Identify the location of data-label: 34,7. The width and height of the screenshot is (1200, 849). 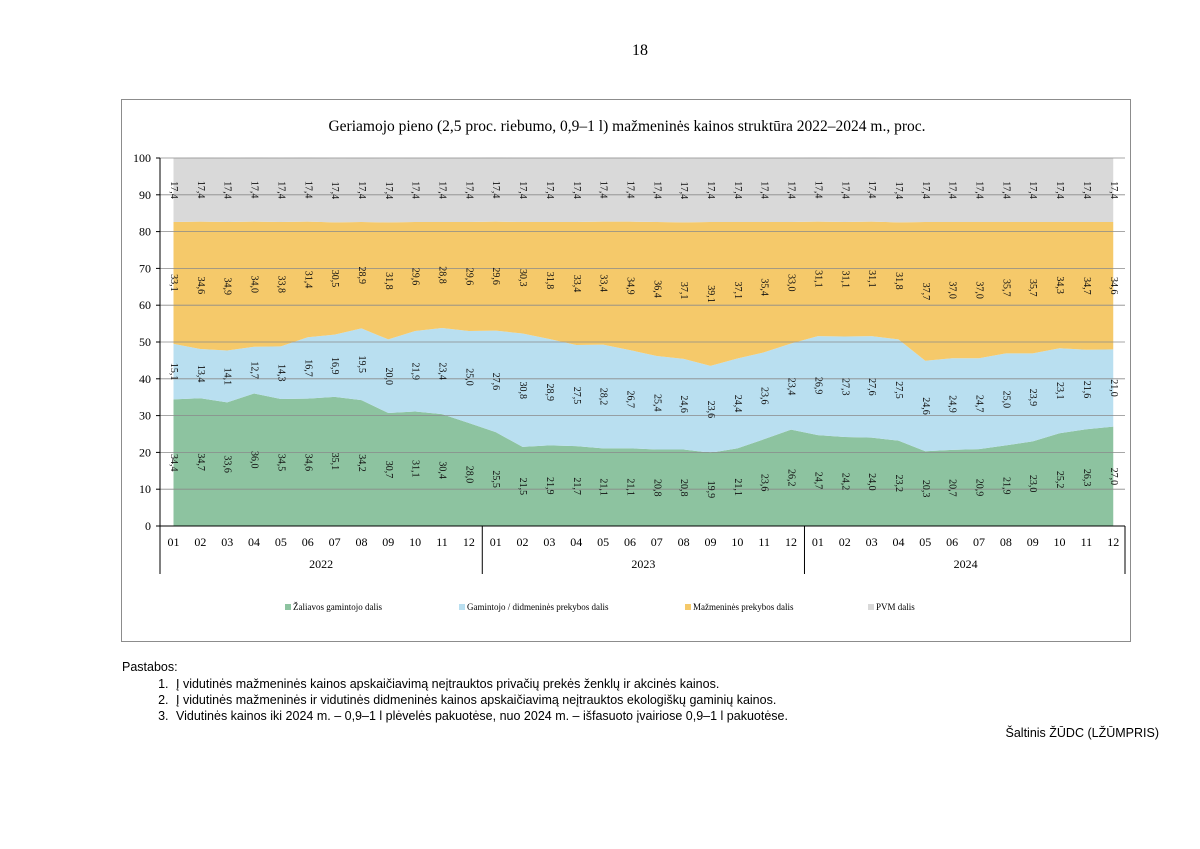
(200, 462).